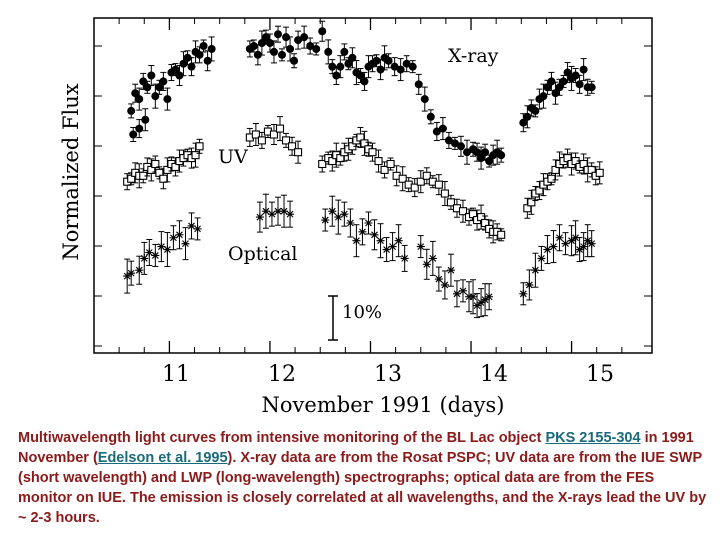  What do you see at coordinates (593, 438) in the screenshot?
I see `link-pks-2155-304: PKS 2155-304` at bounding box center [593, 438].